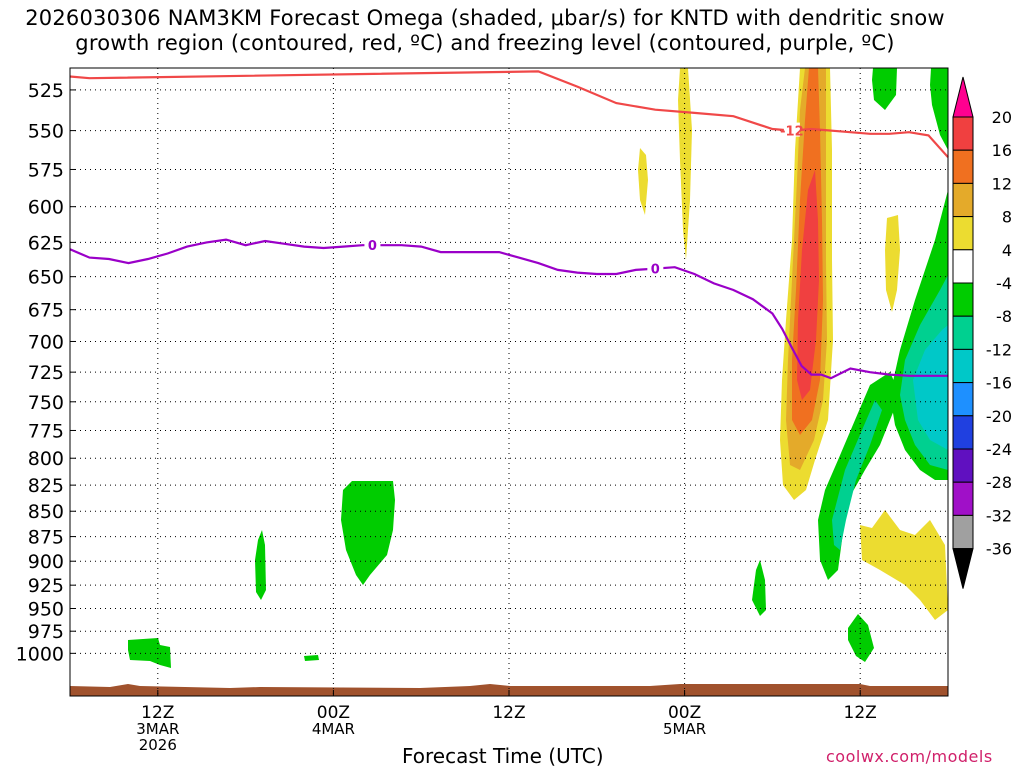 The height and width of the screenshot is (768, 1024). I want to click on y-tick-label: 650, so click(46, 278).